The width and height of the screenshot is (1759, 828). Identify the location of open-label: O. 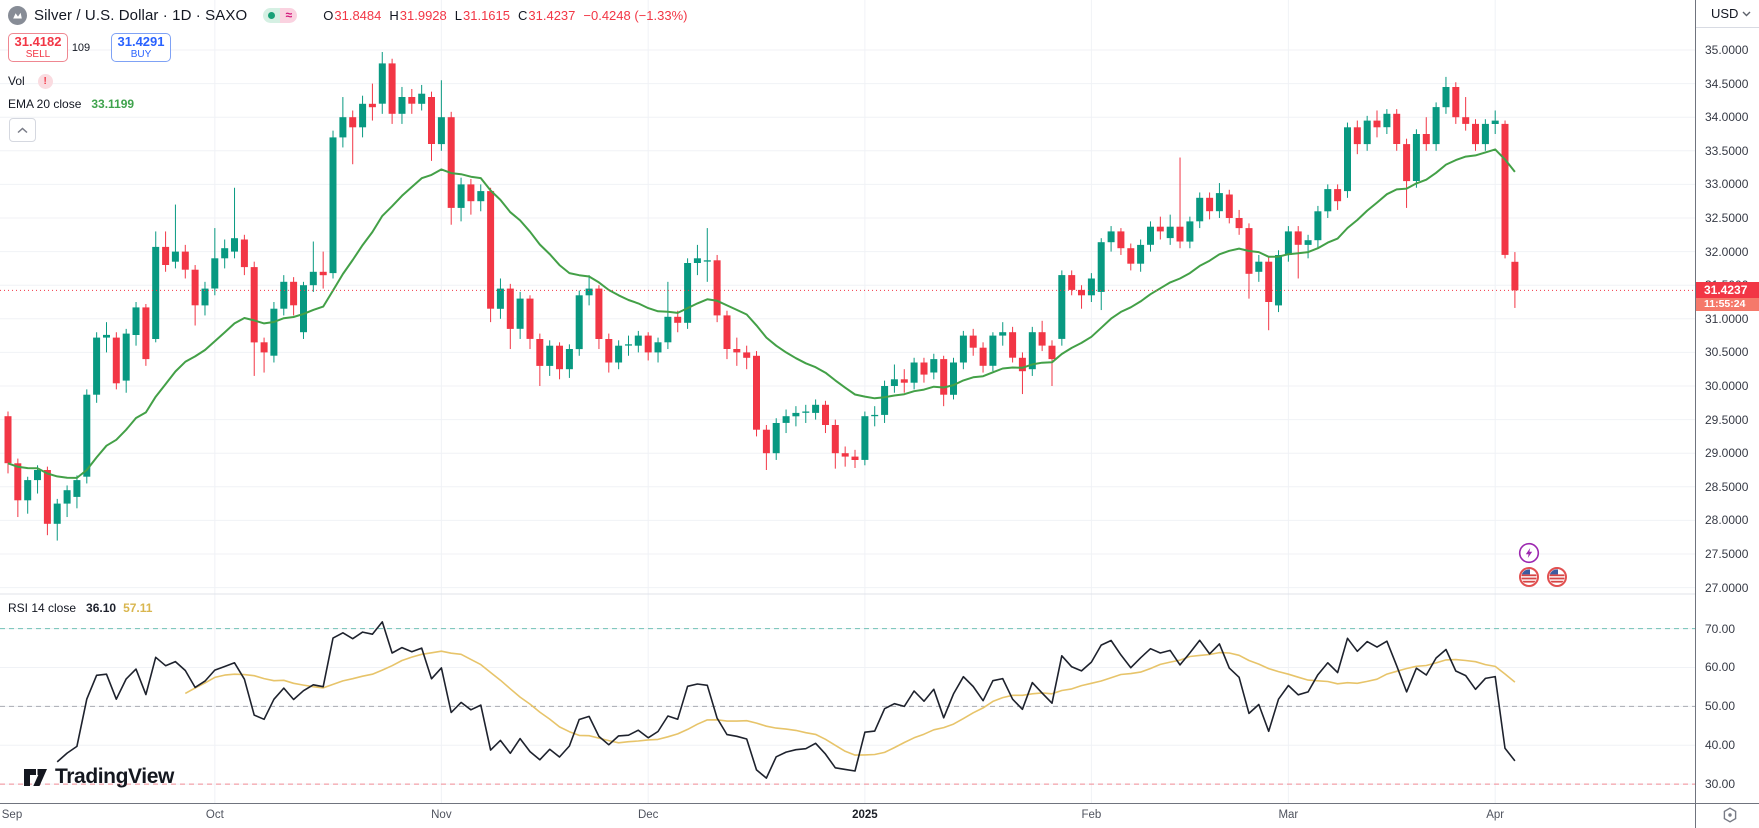
(328, 15).